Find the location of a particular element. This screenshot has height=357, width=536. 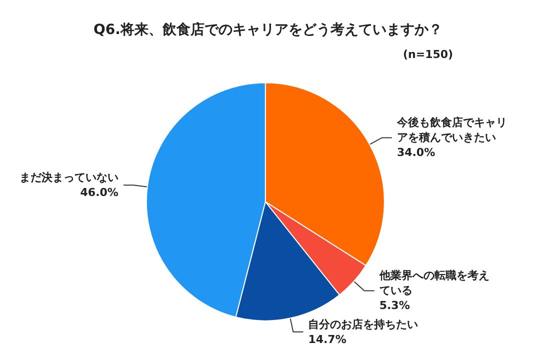

data-label: 46.0% is located at coordinates (99, 193).